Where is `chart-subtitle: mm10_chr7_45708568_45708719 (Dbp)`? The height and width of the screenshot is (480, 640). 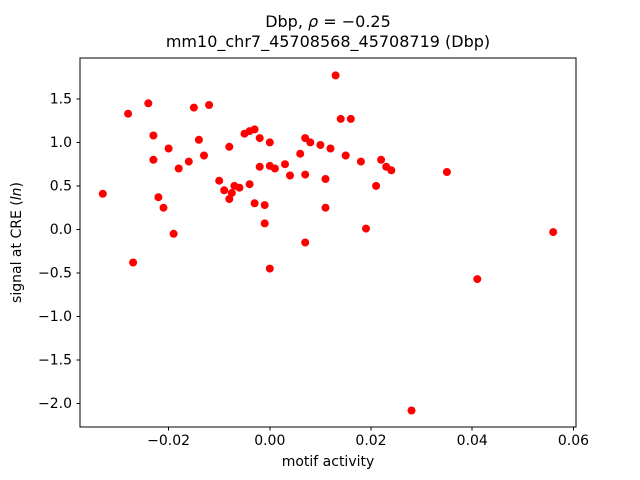 chart-subtitle: mm10_chr7_45708568_45708719 (Dbp) is located at coordinates (328, 42).